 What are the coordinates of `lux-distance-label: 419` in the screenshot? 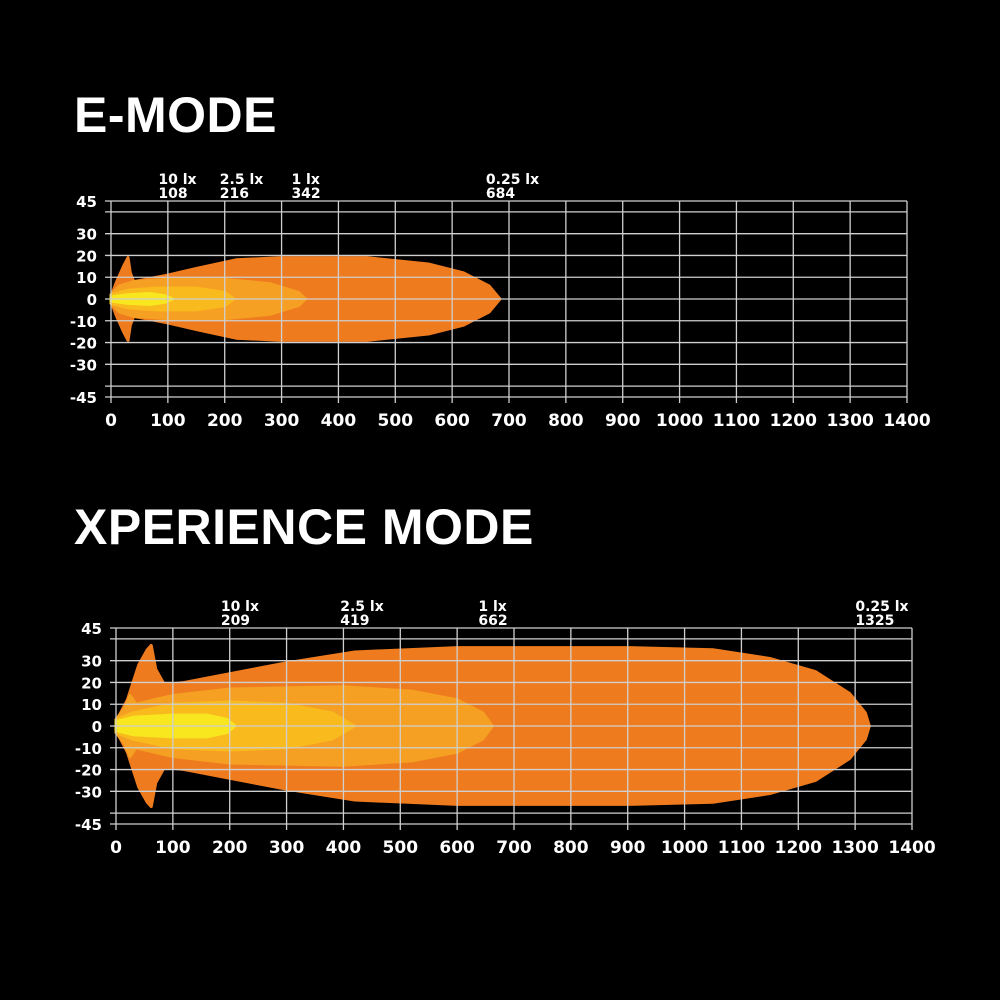 It's located at (354, 621).